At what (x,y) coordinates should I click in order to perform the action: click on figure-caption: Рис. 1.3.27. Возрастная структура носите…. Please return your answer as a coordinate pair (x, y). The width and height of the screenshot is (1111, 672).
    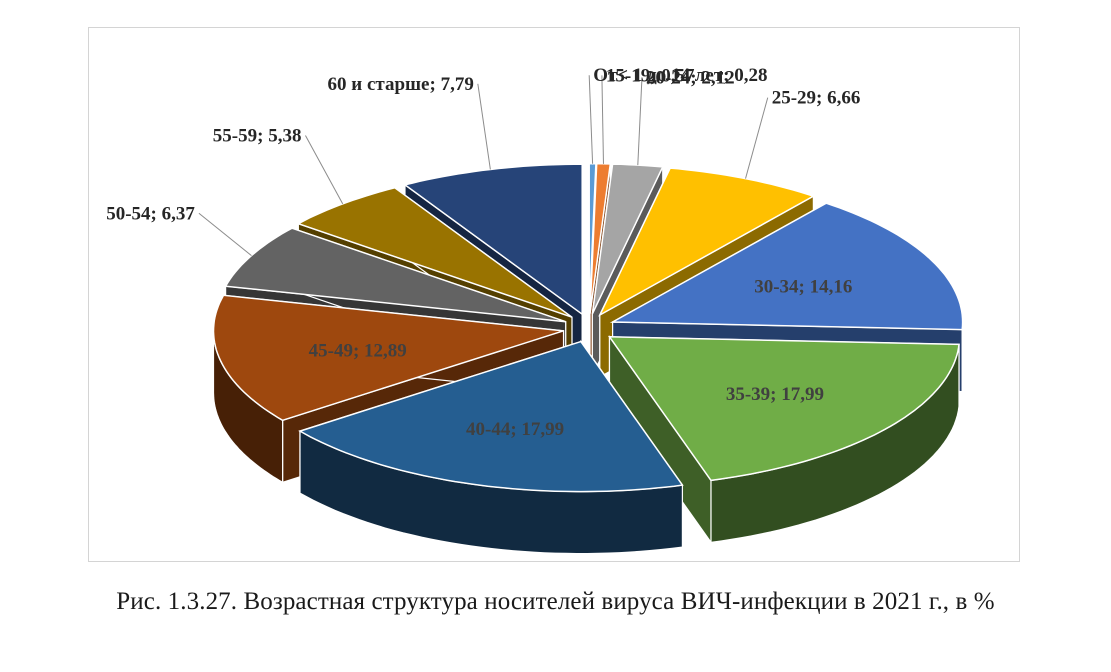
    Looking at the image, I should click on (555, 601).